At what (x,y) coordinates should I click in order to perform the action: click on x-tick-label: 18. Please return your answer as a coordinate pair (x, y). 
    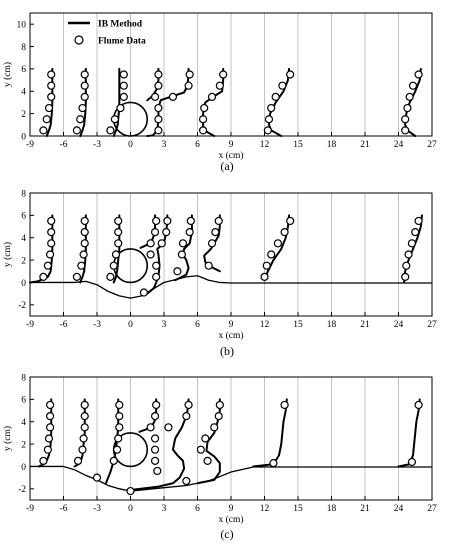
    Looking at the image, I should click on (332, 145).